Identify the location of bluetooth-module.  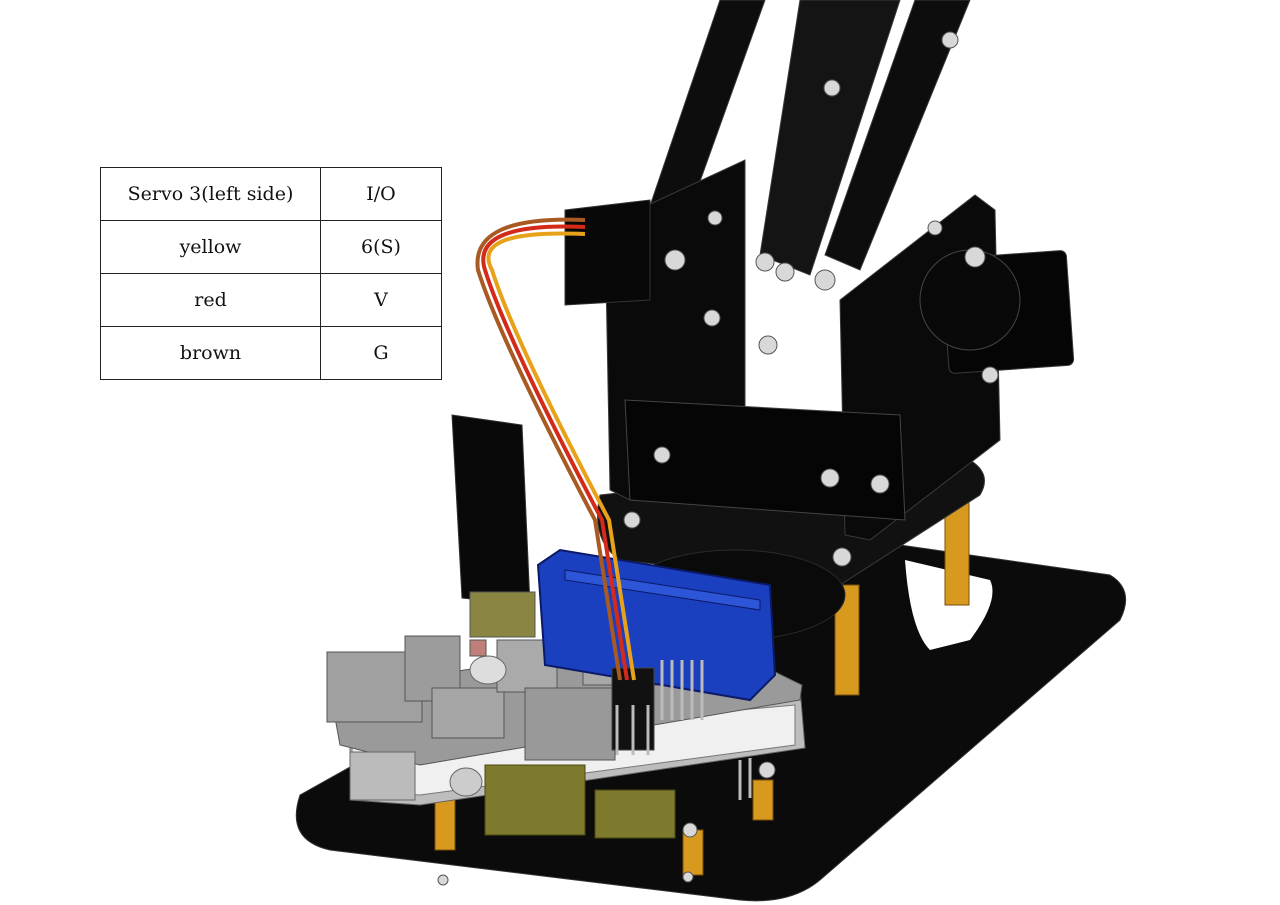
(491, 510).